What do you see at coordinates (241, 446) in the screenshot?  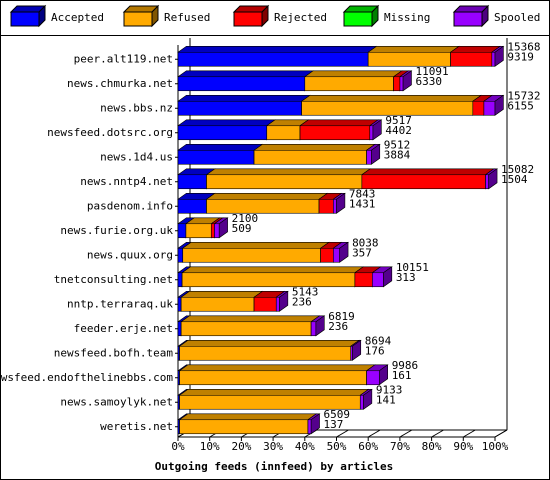 I see `x-tick-label: 20%` at bounding box center [241, 446].